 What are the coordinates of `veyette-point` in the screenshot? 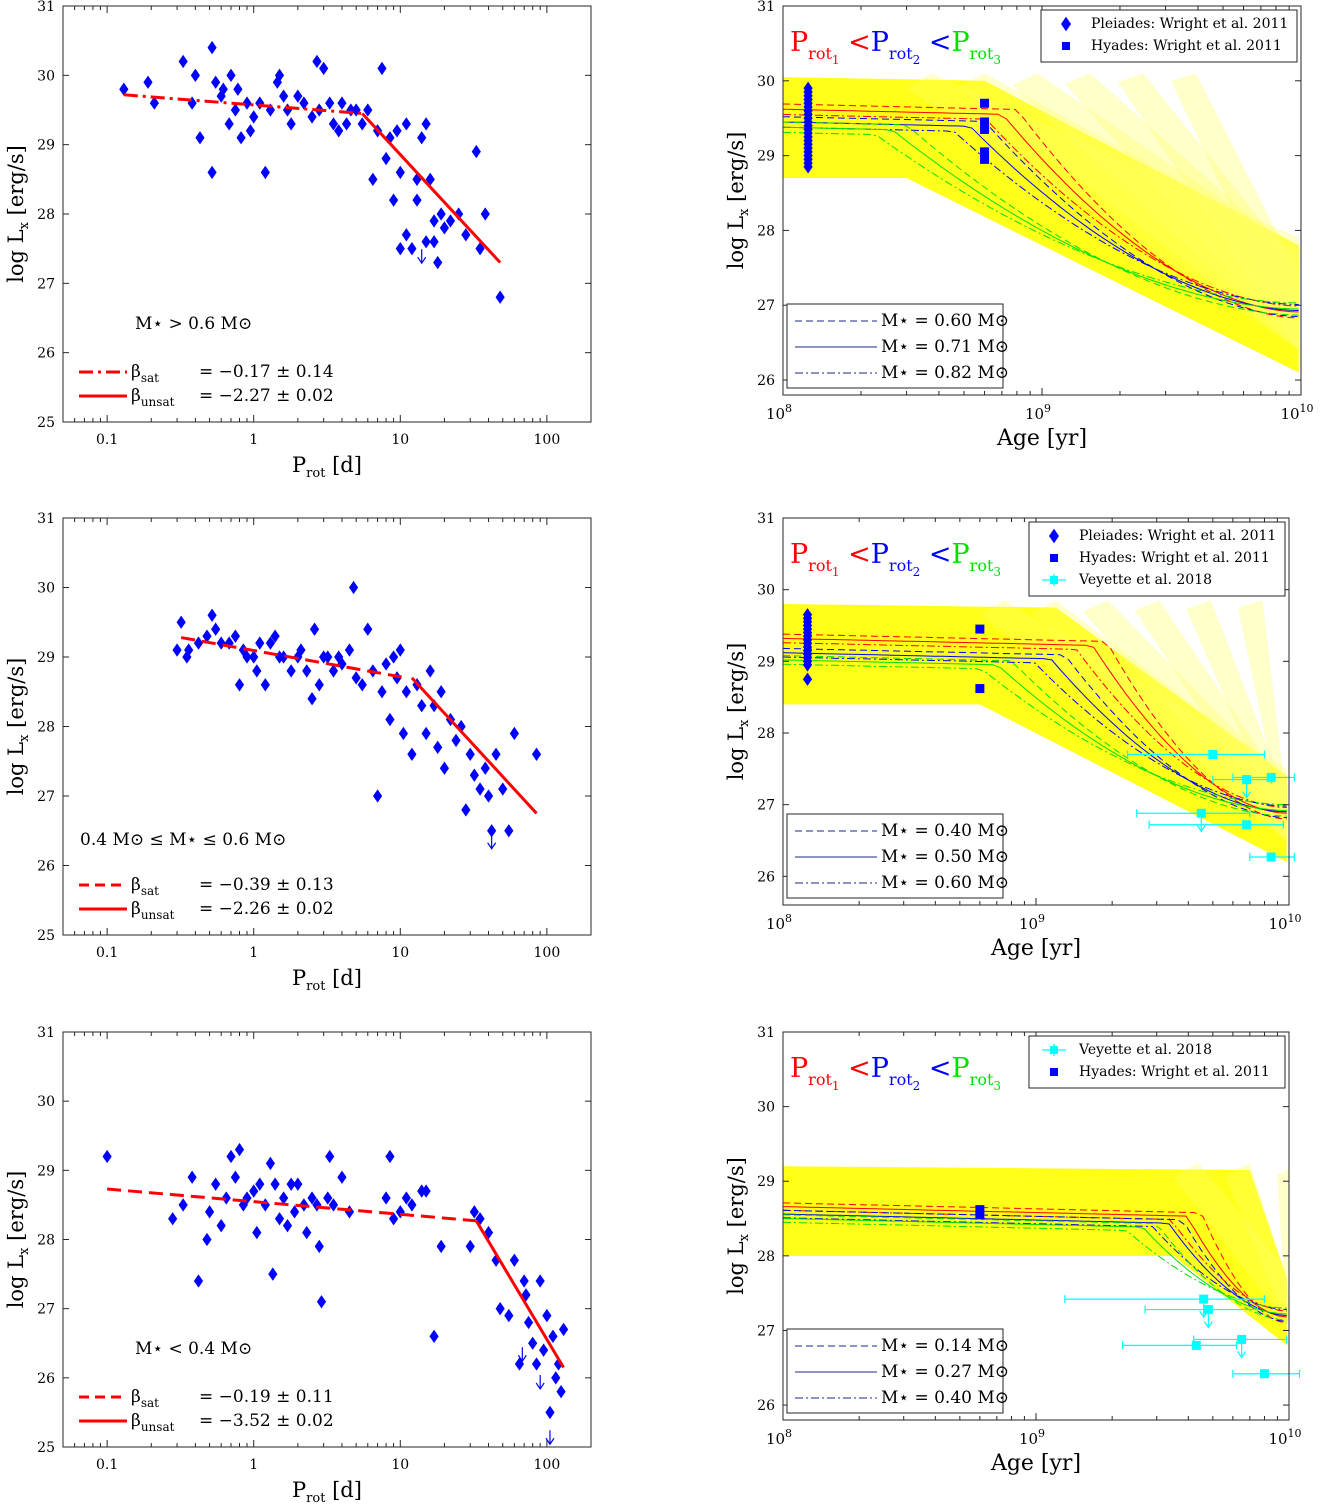 It's located at (1201, 813).